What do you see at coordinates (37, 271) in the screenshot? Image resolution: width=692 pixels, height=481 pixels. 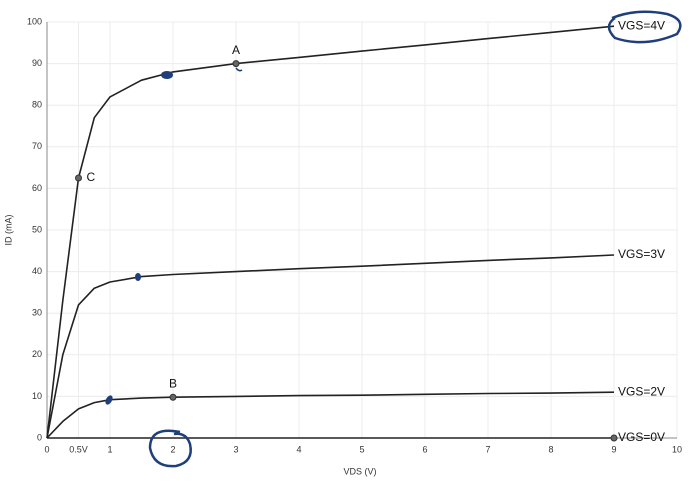 I see `y-tick-label: 40` at bounding box center [37, 271].